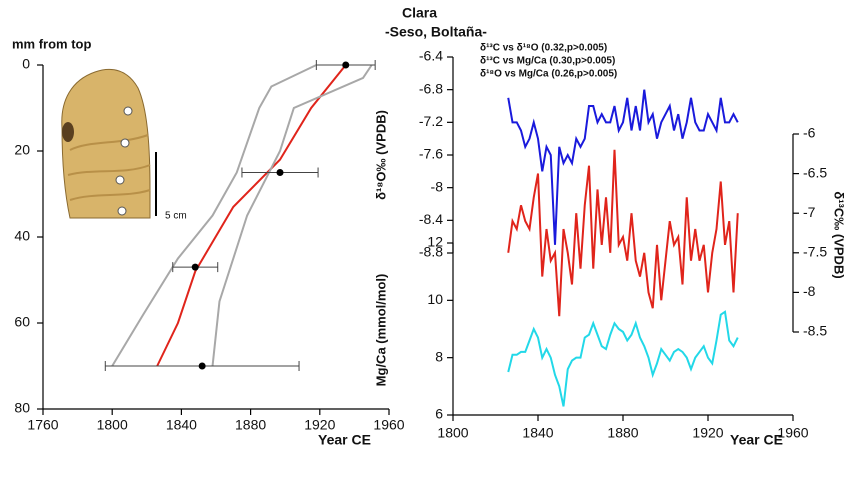 This screenshot has width=851, height=481. What do you see at coordinates (809, 212) in the screenshot?
I see `y2-tick-label: -7` at bounding box center [809, 212].